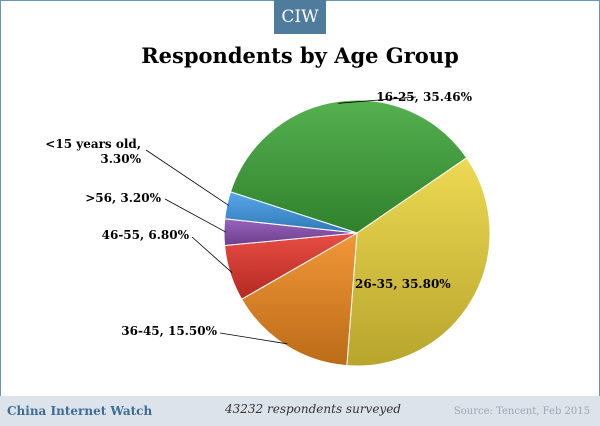 Image resolution: width=600 pixels, height=426 pixels. I want to click on slice-label: <15 years old, 3.30%, so click(93, 151).